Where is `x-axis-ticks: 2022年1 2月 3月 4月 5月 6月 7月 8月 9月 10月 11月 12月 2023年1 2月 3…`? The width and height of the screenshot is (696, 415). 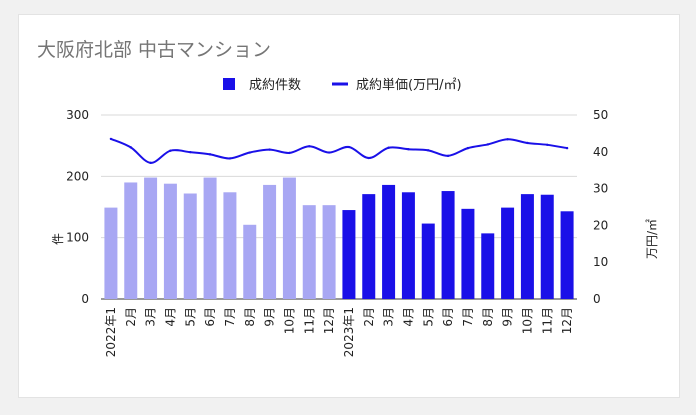
x-axis-ticks: 2022年1 2月 3月 4月 5月 6月 7月 8月 9月 10月 11月 12月 2023年1 2月 3… is located at coordinates (339, 332).